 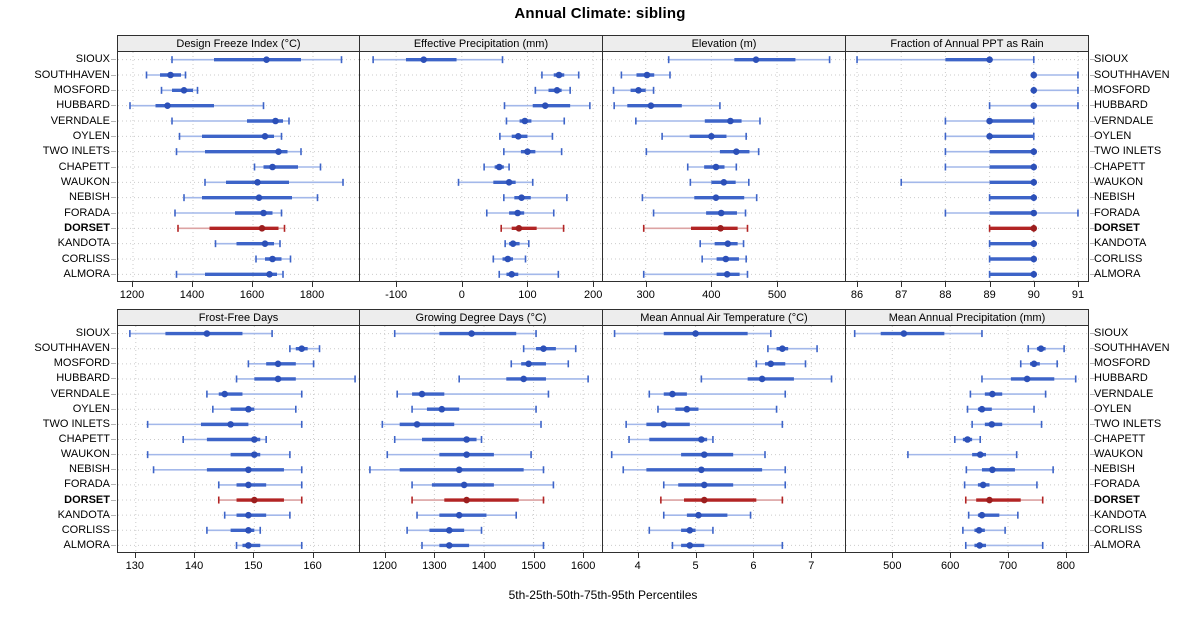 What do you see at coordinates (434, 566) in the screenshot?
I see `x-tick-label: 1300` at bounding box center [434, 566].